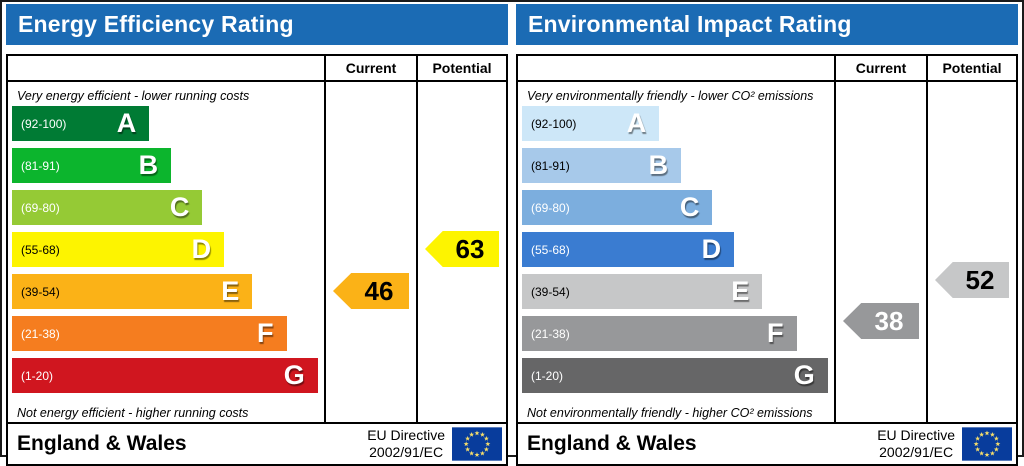  What do you see at coordinates (971, 252) in the screenshot?
I see `potential-value-column: 52` at bounding box center [971, 252].